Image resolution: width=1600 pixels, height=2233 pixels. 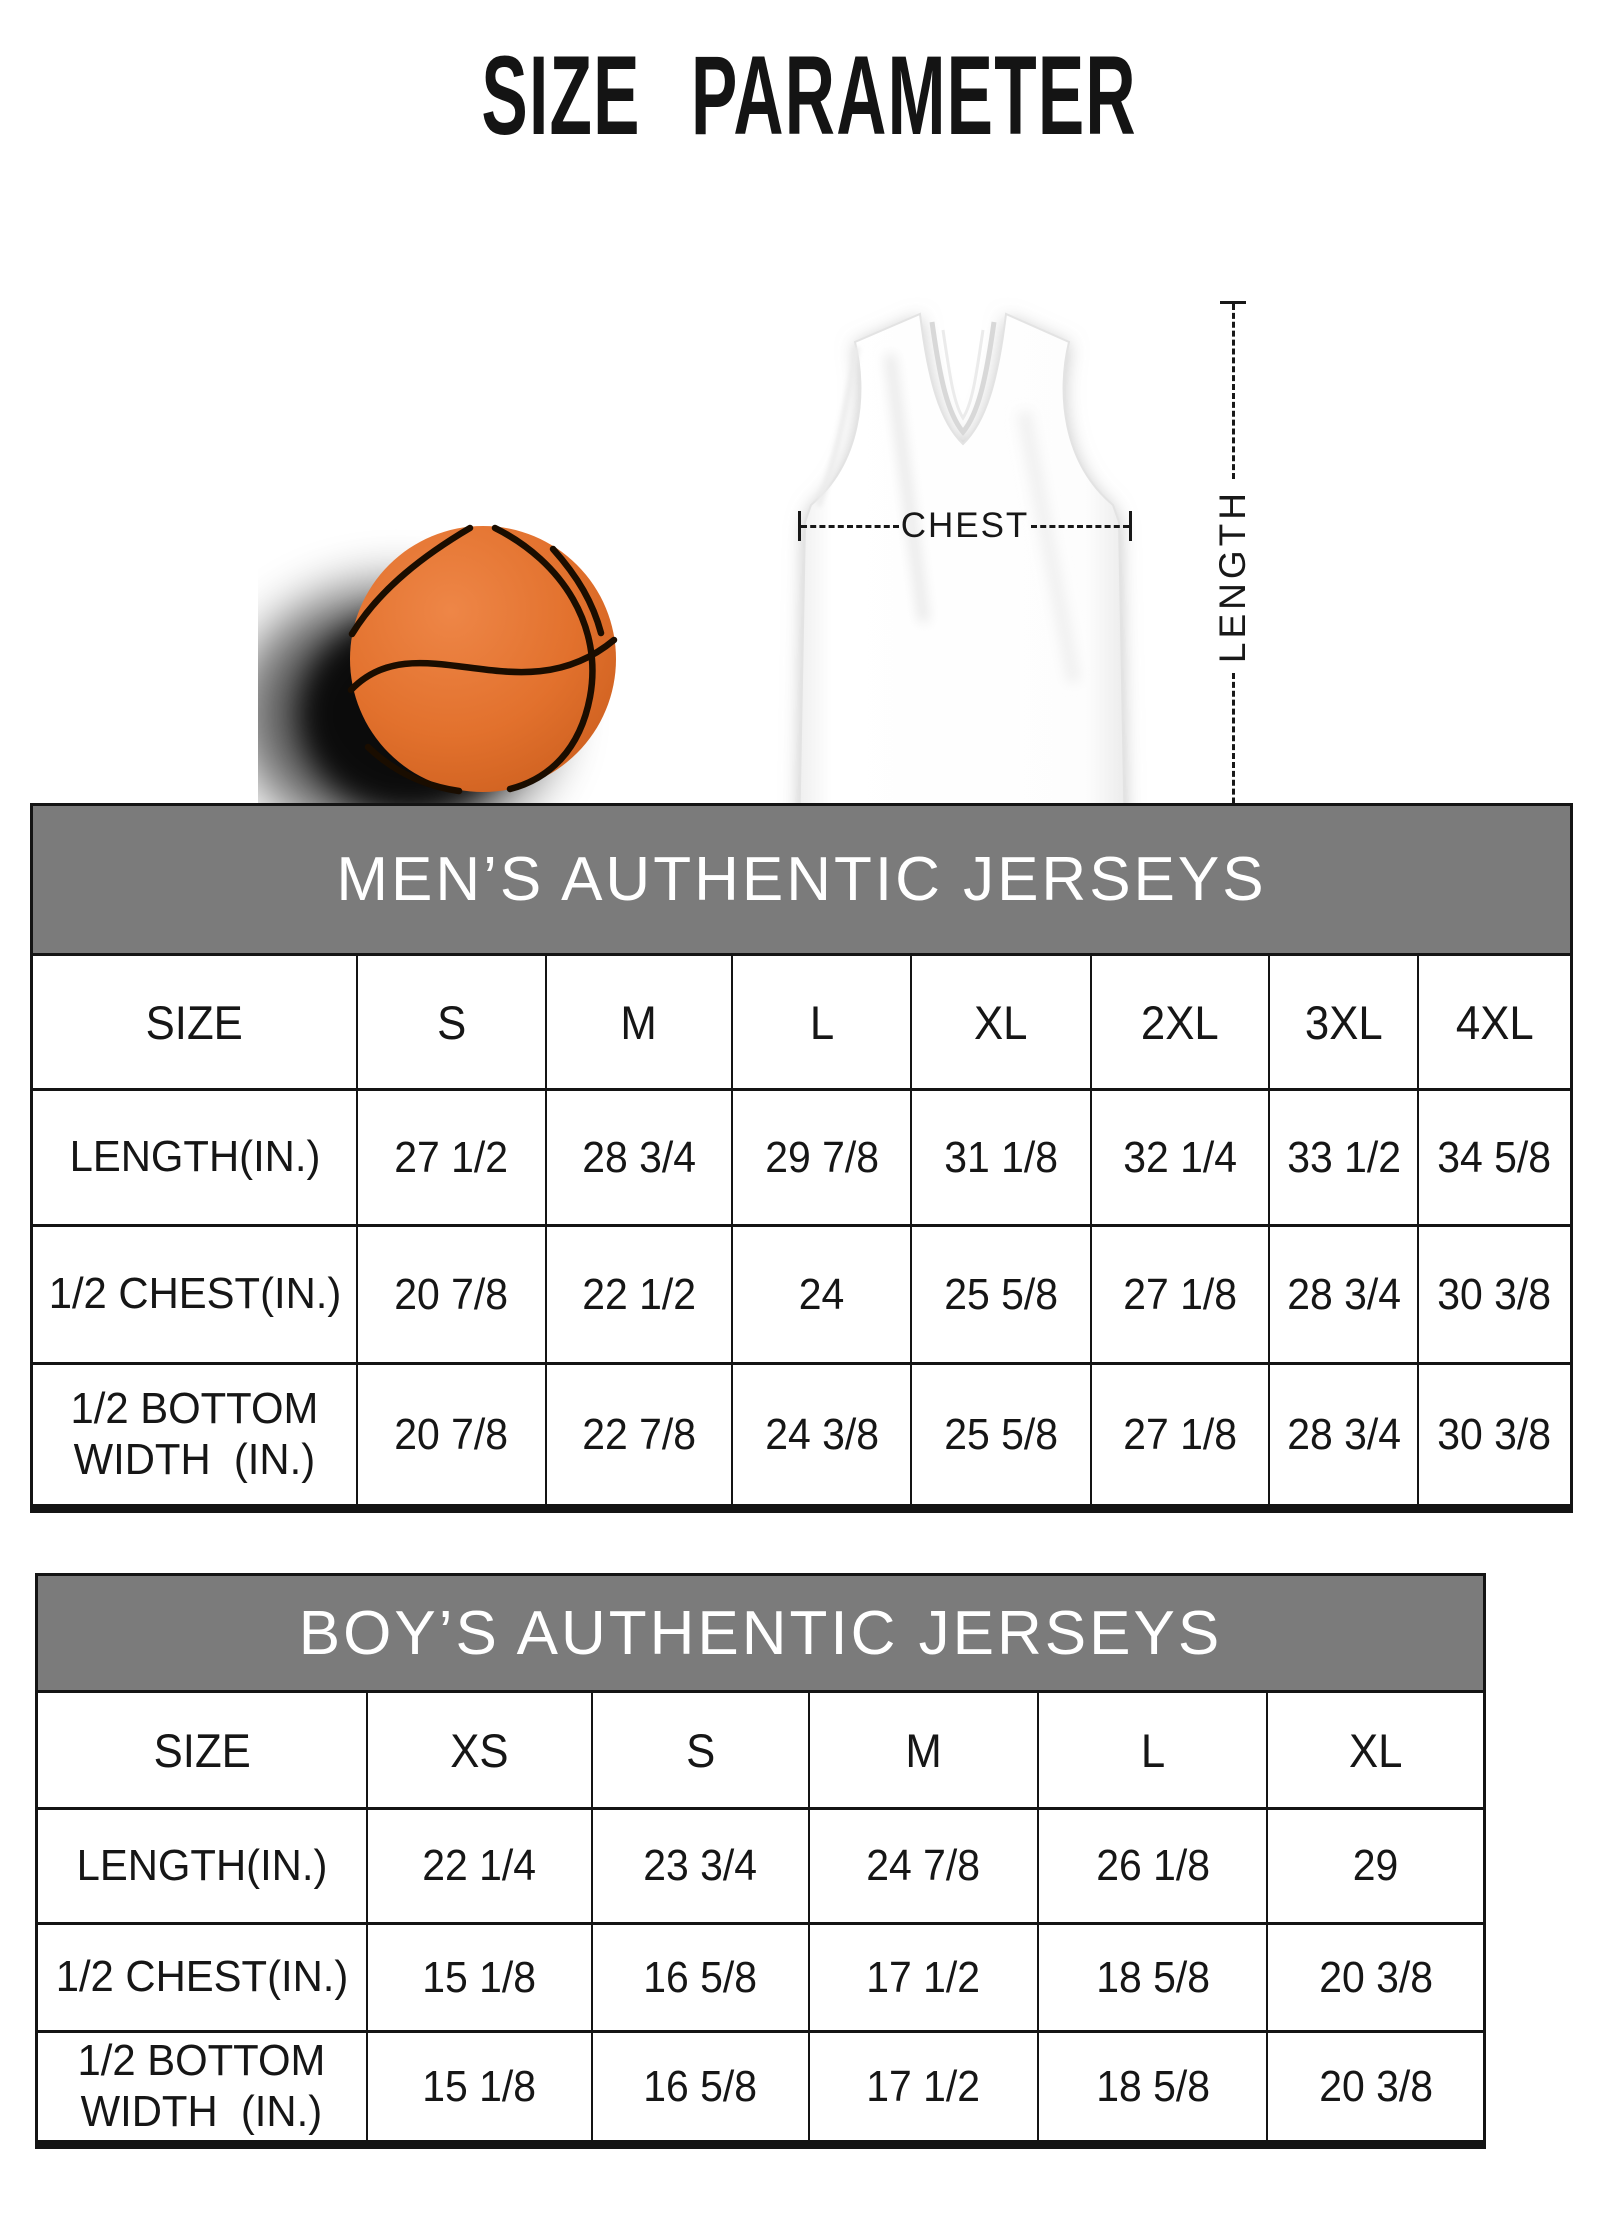 What do you see at coordinates (1344, 1434) in the screenshot?
I see `mens-bottom-3xl: 28 3/4` at bounding box center [1344, 1434].